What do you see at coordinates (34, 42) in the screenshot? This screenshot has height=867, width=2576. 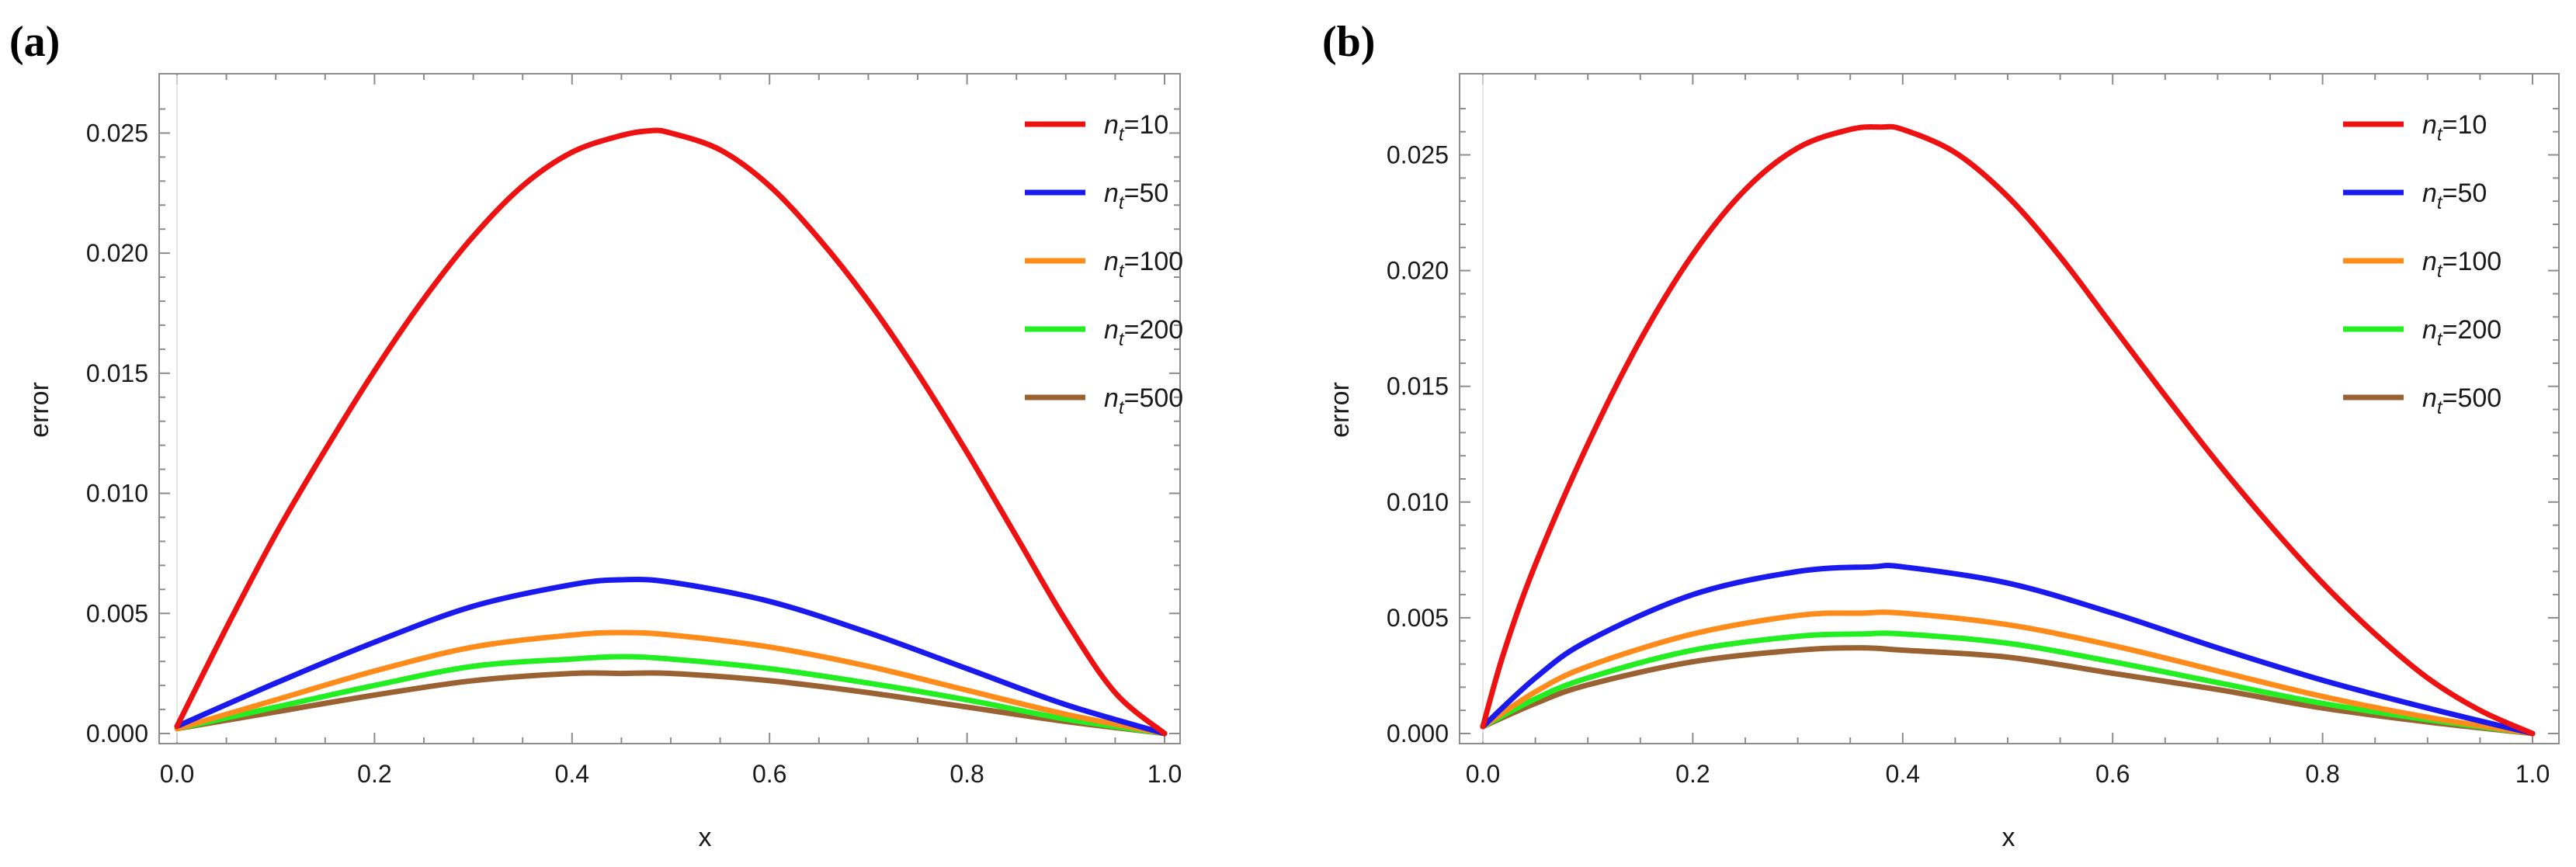 I see `panel-label: (a)` at bounding box center [34, 42].